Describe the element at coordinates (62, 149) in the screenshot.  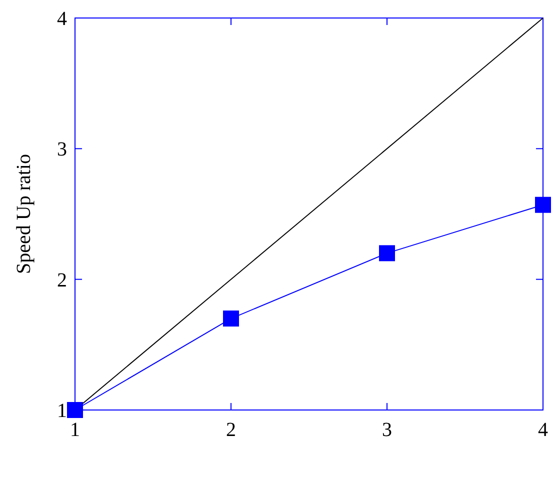
I see `y-tick-label: 3` at that location.